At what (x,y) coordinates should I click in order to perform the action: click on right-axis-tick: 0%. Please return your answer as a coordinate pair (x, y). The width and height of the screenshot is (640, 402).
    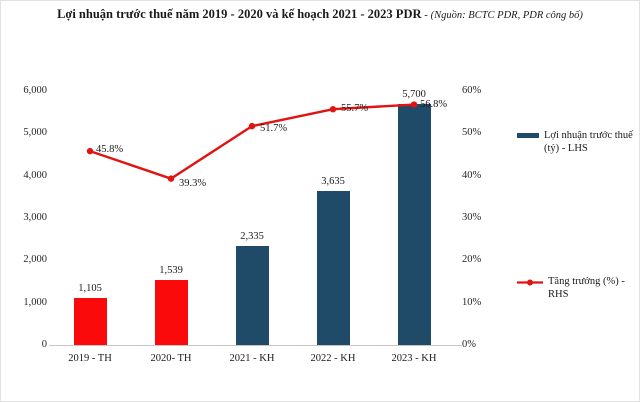
    Looking at the image, I should click on (469, 344).